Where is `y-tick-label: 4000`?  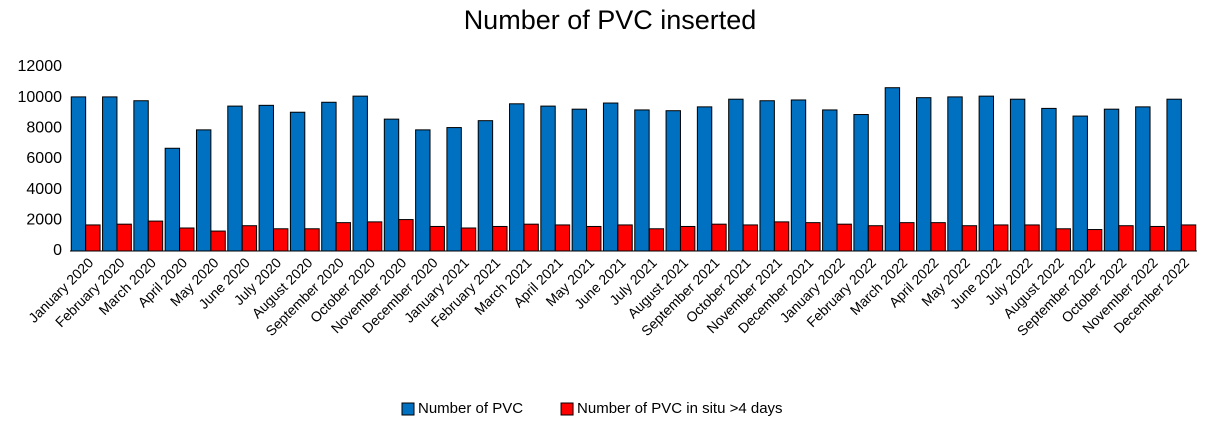
y-tick-label: 4000 is located at coordinates (44, 189).